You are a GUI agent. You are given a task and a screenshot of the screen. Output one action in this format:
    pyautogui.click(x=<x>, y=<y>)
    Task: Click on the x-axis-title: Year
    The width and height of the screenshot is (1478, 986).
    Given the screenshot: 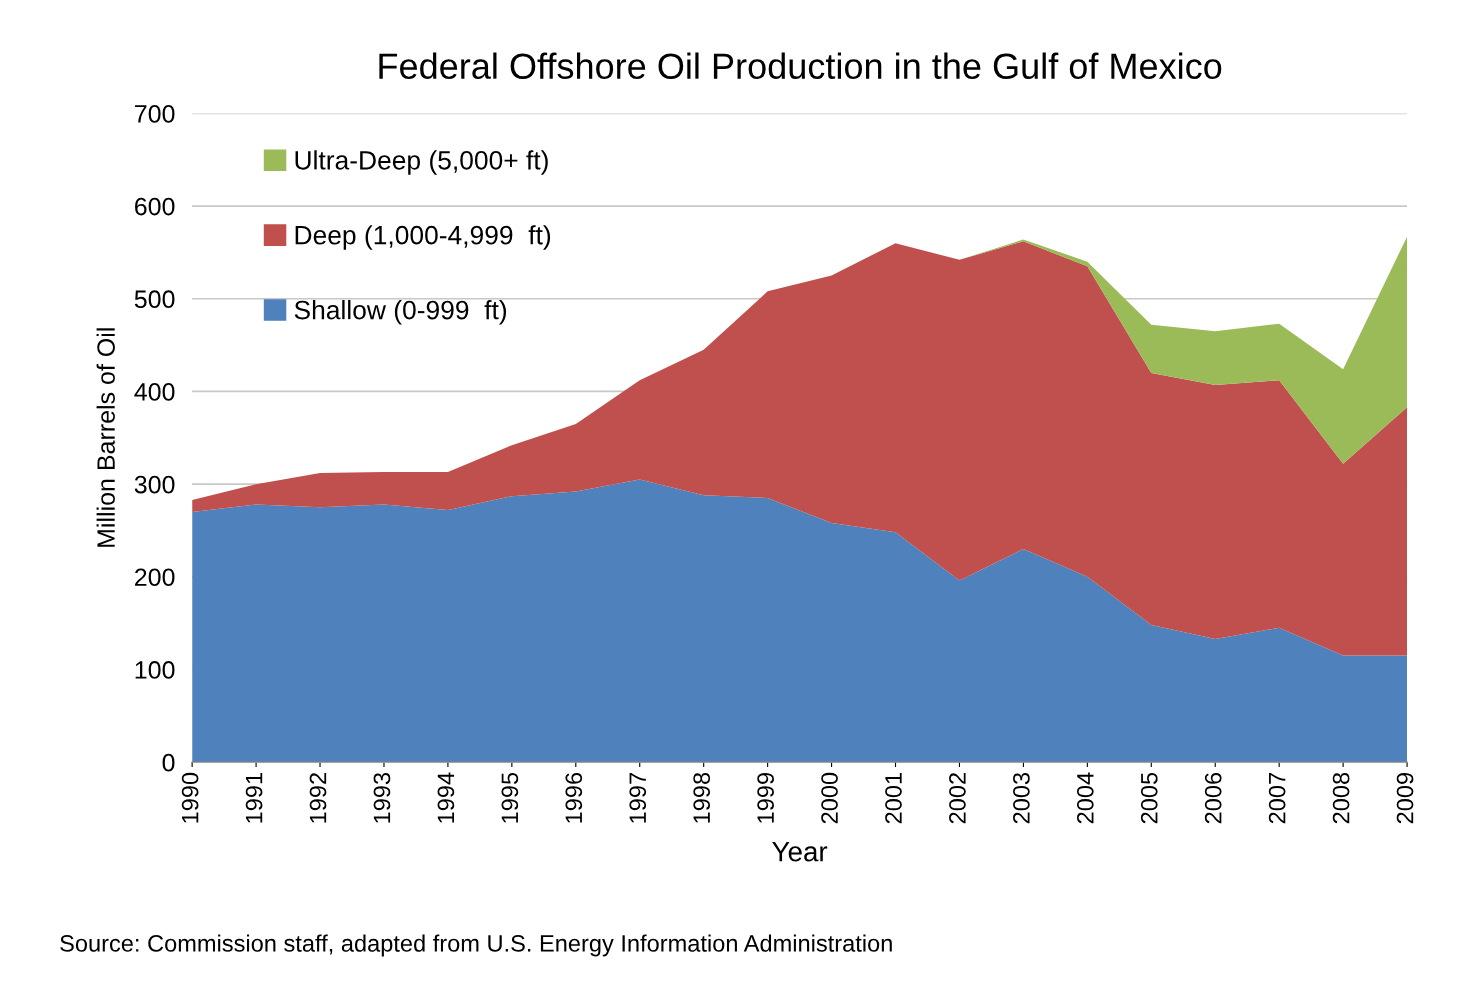 What is the action you would take?
    pyautogui.click(x=800, y=852)
    